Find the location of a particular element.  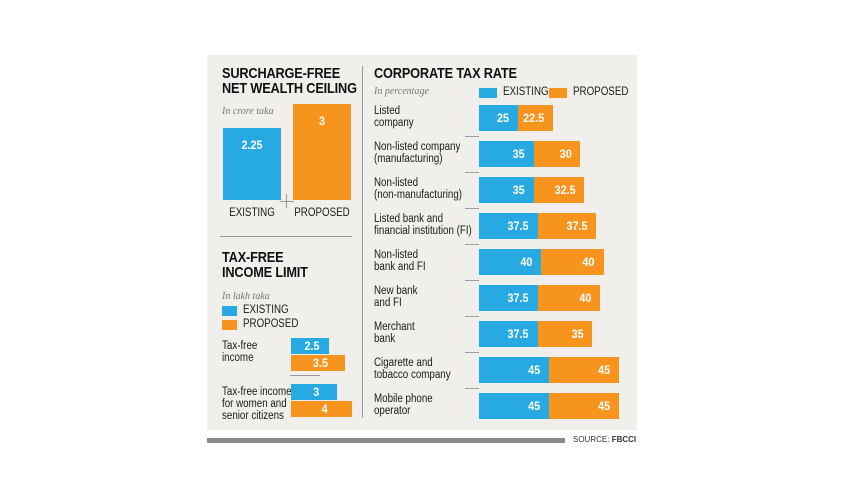

category-label: Non-listed (non-manufacturing) is located at coordinates (418, 189).